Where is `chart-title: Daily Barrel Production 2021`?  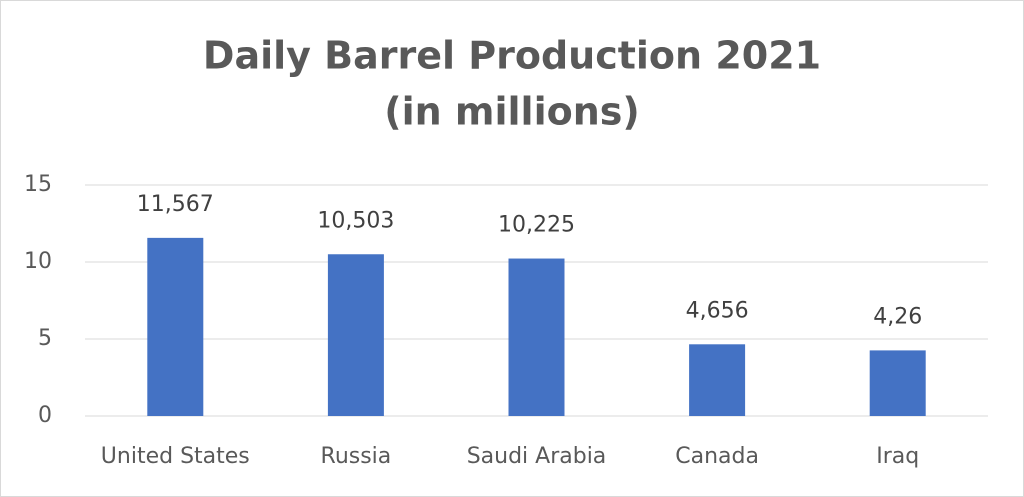
chart-title: Daily Barrel Production 2021 is located at coordinates (512, 56).